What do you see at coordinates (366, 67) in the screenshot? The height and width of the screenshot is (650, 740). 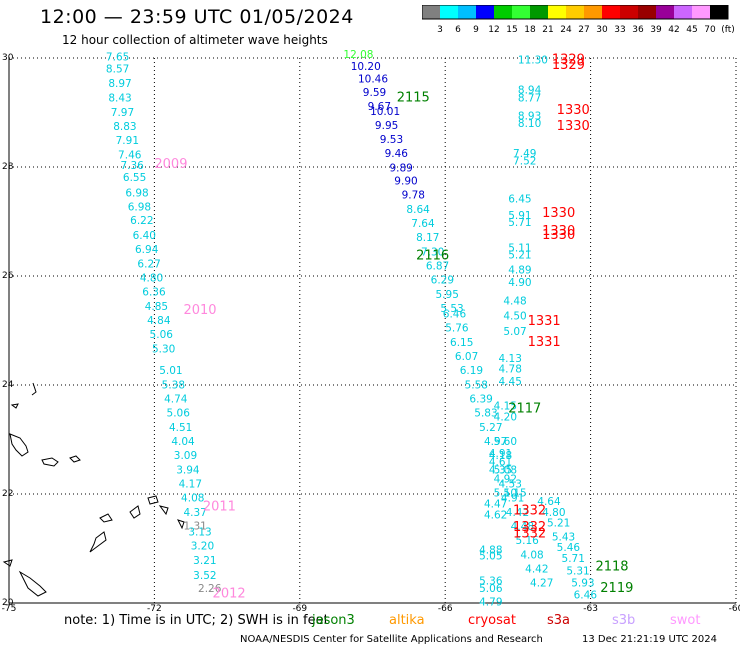 I see `wave-height-value: 10.20` at bounding box center [366, 67].